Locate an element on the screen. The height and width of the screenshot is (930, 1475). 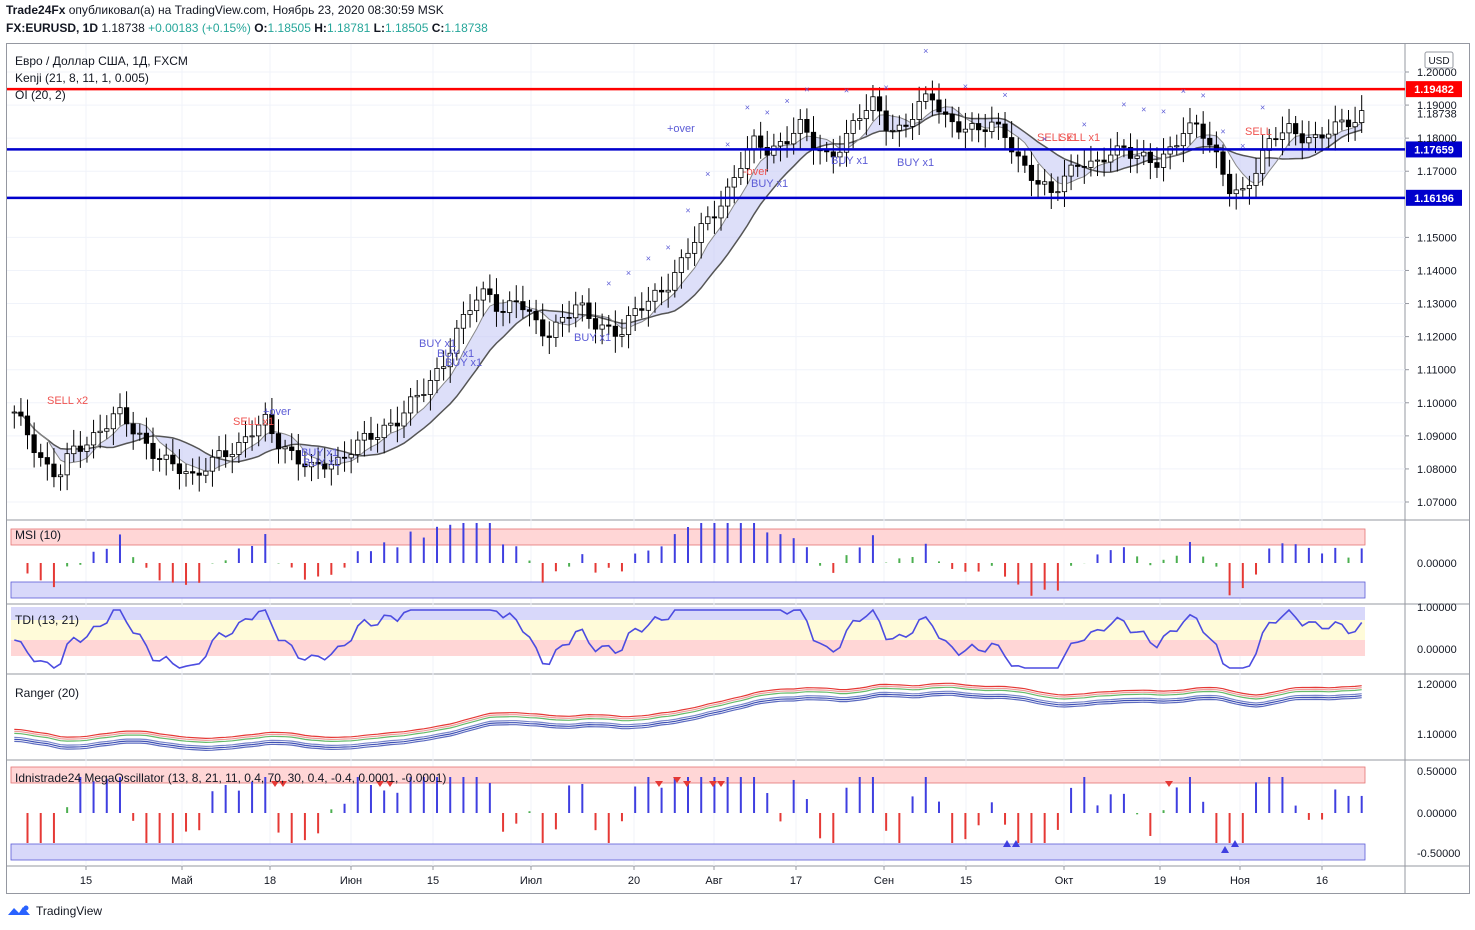
sell-signal-label: SELL x2 is located at coordinates (67, 401).